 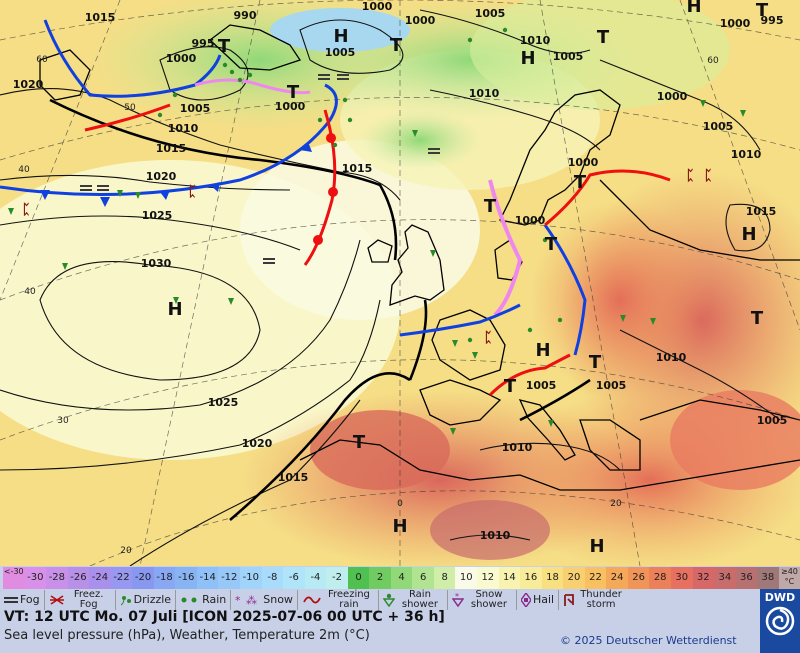 What do you see at coordinates (681, 578) in the screenshot?
I see `temperature-scale-cell: 30` at bounding box center [681, 578].